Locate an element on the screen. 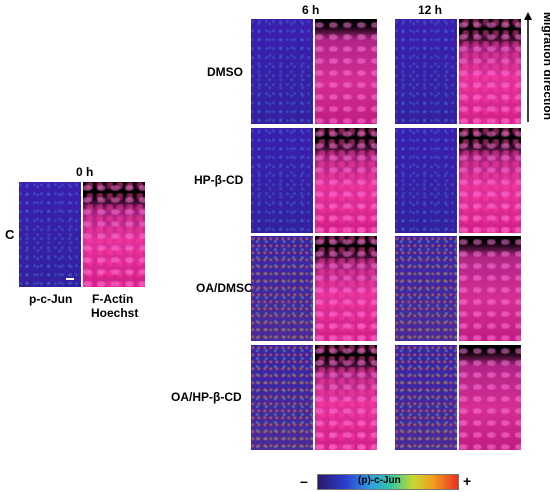 The width and height of the screenshot is (550, 492). image-0h-cjun is located at coordinates (50, 234).